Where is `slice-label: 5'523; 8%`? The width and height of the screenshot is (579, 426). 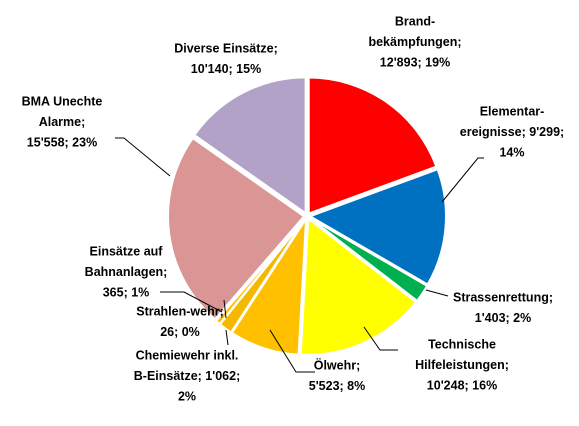
slice-label: 5'523; 8% is located at coordinates (337, 386).